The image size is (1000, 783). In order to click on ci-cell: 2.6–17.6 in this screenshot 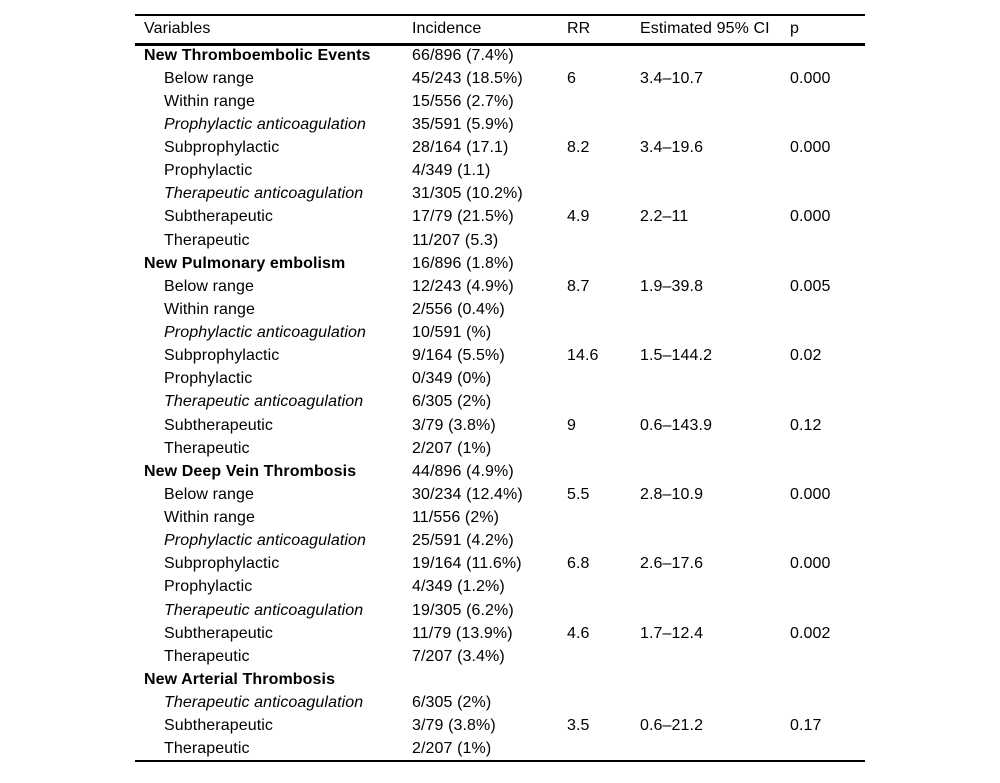, I will do `click(672, 564)`.